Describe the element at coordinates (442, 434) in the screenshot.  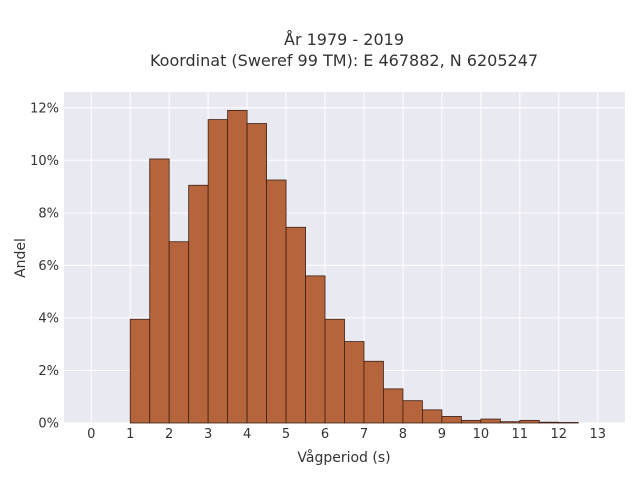
I see `x-tick-label: 9` at that location.